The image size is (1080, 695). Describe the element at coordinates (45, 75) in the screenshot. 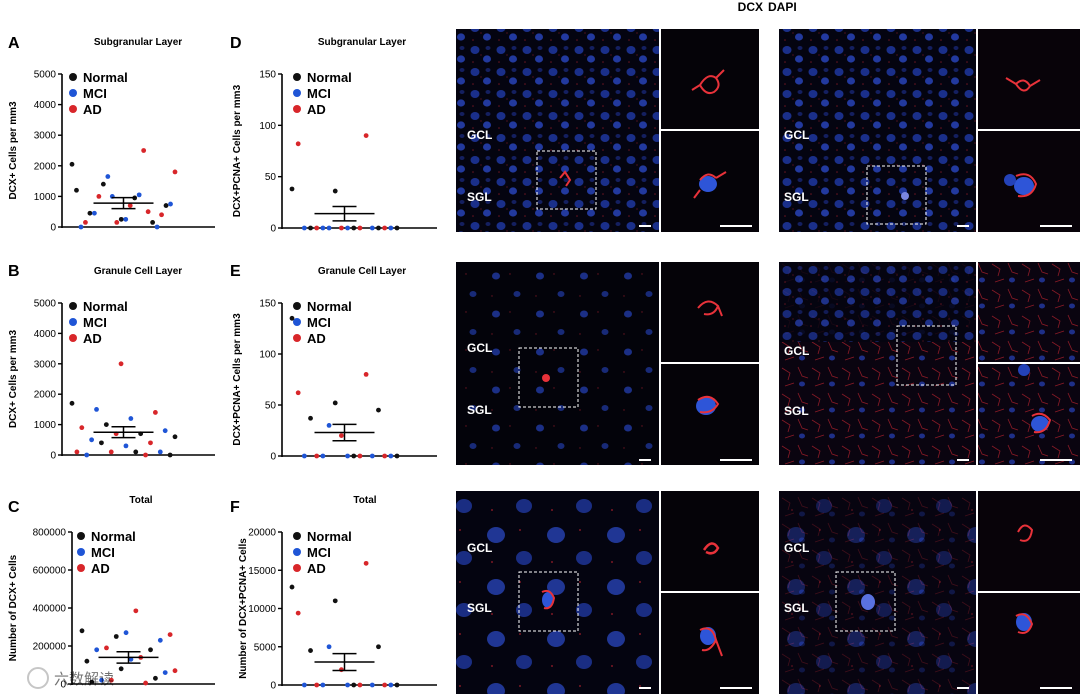

I see `y-tick-label: 5000` at that location.